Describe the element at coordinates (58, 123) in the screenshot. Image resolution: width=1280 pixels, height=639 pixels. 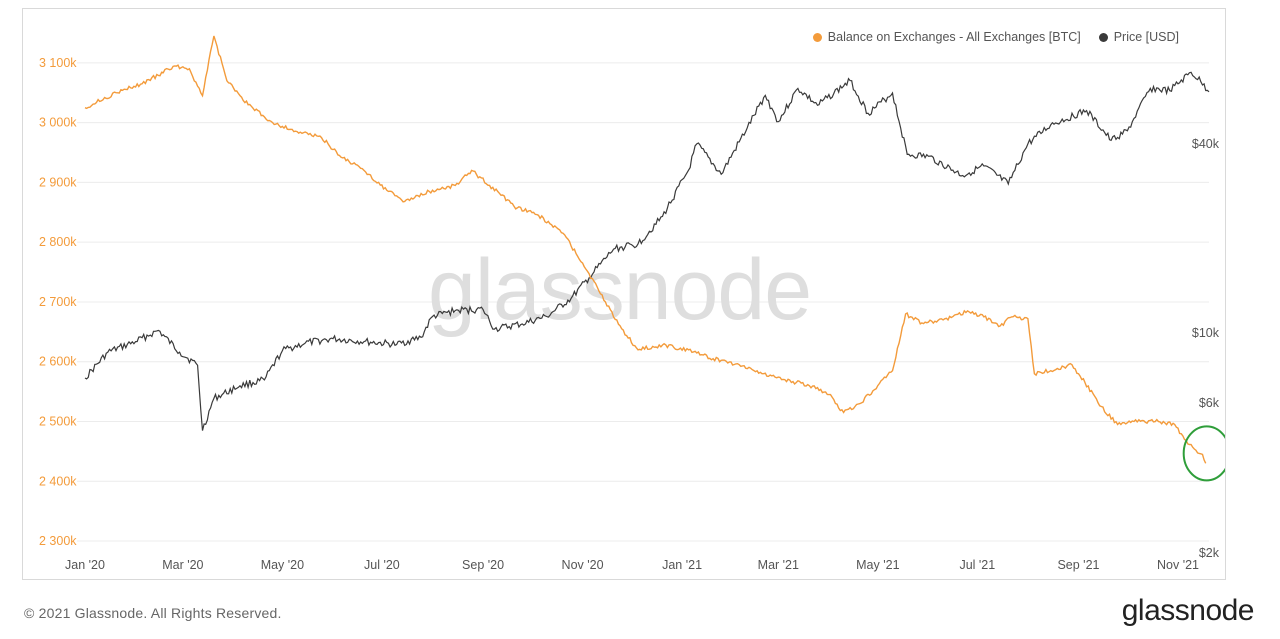
I see `left-tick-label: 3 000k` at that location.